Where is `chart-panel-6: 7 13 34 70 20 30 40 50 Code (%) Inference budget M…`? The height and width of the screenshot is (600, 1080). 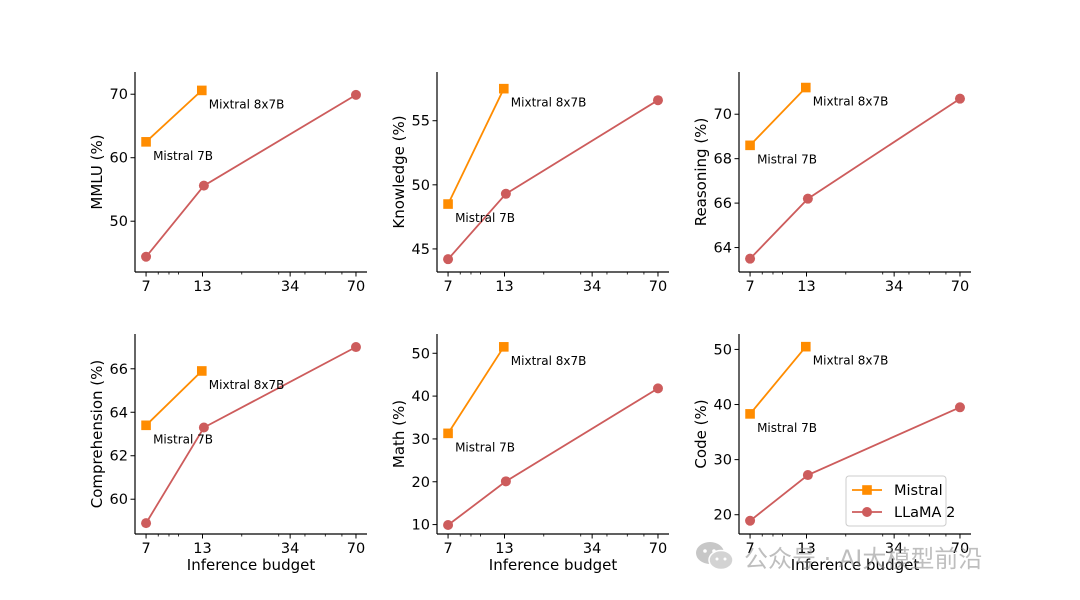 chart-panel-6: 7 13 34 70 20 30 40 50 Code (%) Inference budget M… is located at coordinates (831, 454).